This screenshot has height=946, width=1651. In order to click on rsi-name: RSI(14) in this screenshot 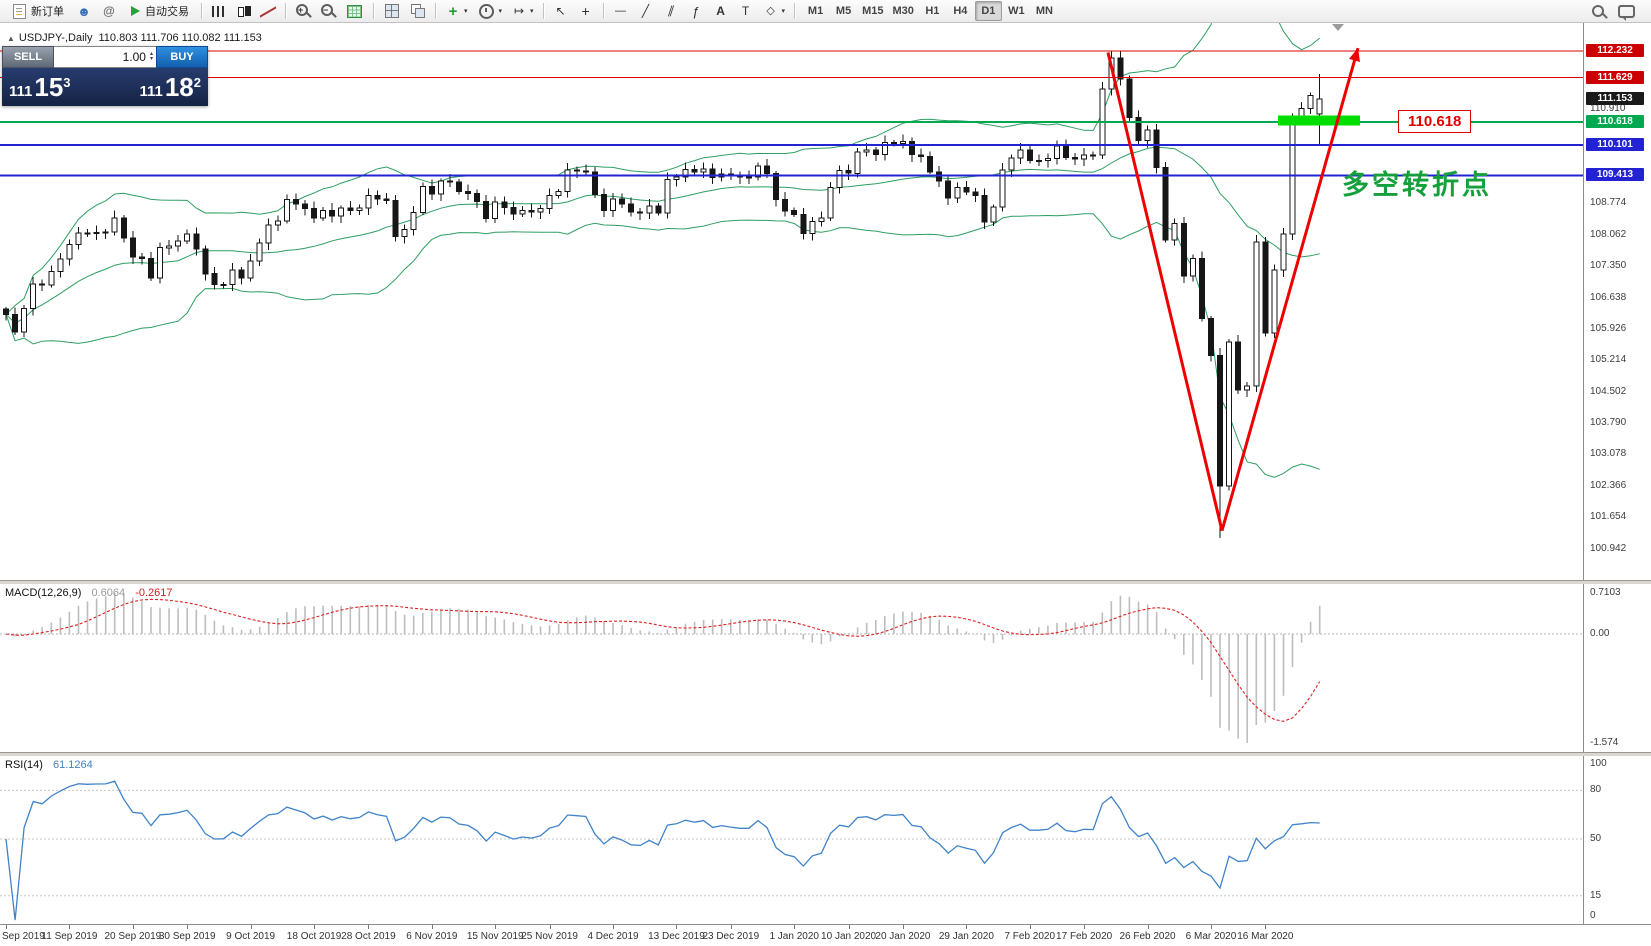, I will do `click(24, 765)`.